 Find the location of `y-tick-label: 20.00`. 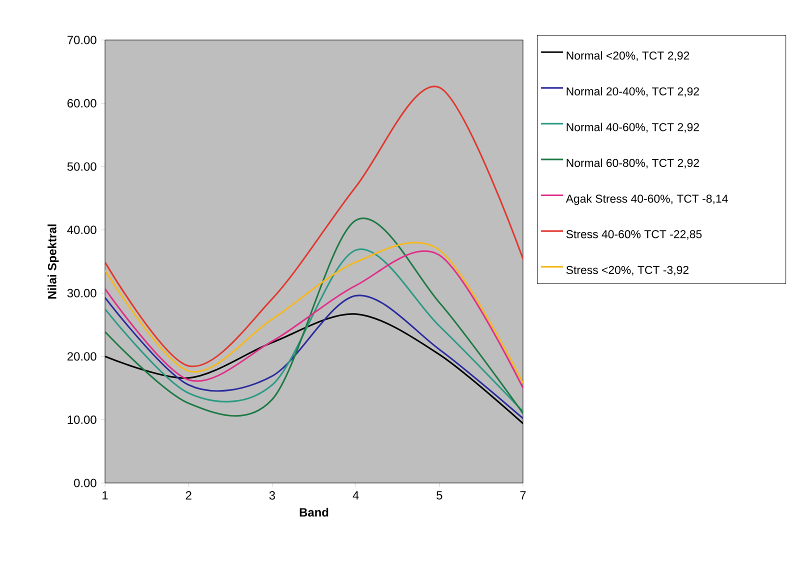

y-tick-label: 20.00 is located at coordinates (81, 356).